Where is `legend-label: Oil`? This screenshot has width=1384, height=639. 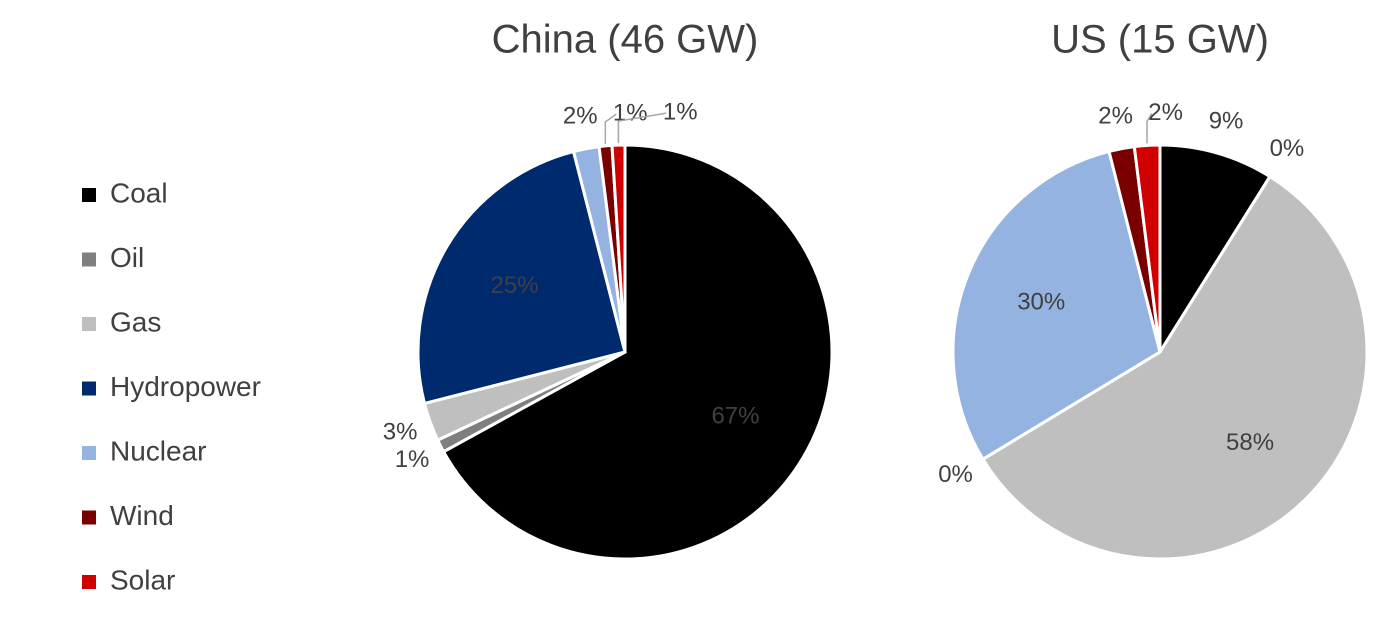
legend-label: Oil is located at coordinates (127, 257).